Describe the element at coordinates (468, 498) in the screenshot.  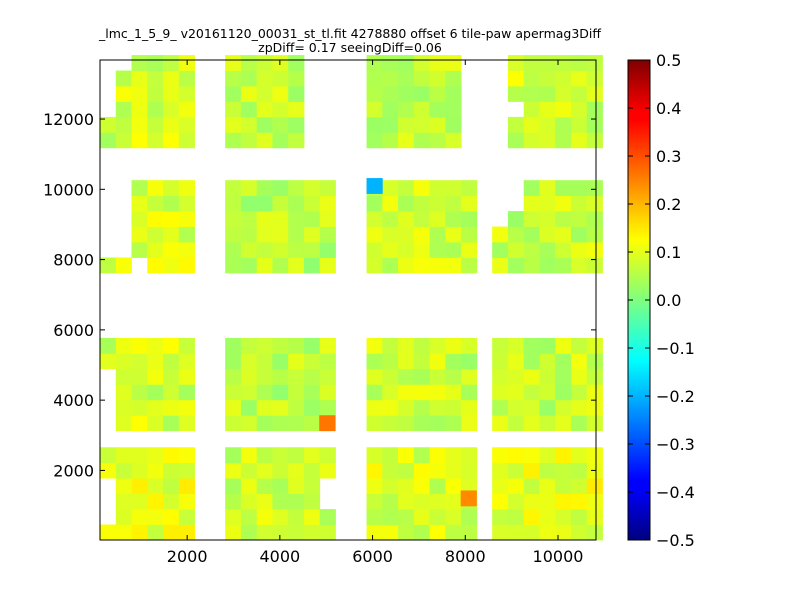
I see `heatmap-cell-outlier` at that location.